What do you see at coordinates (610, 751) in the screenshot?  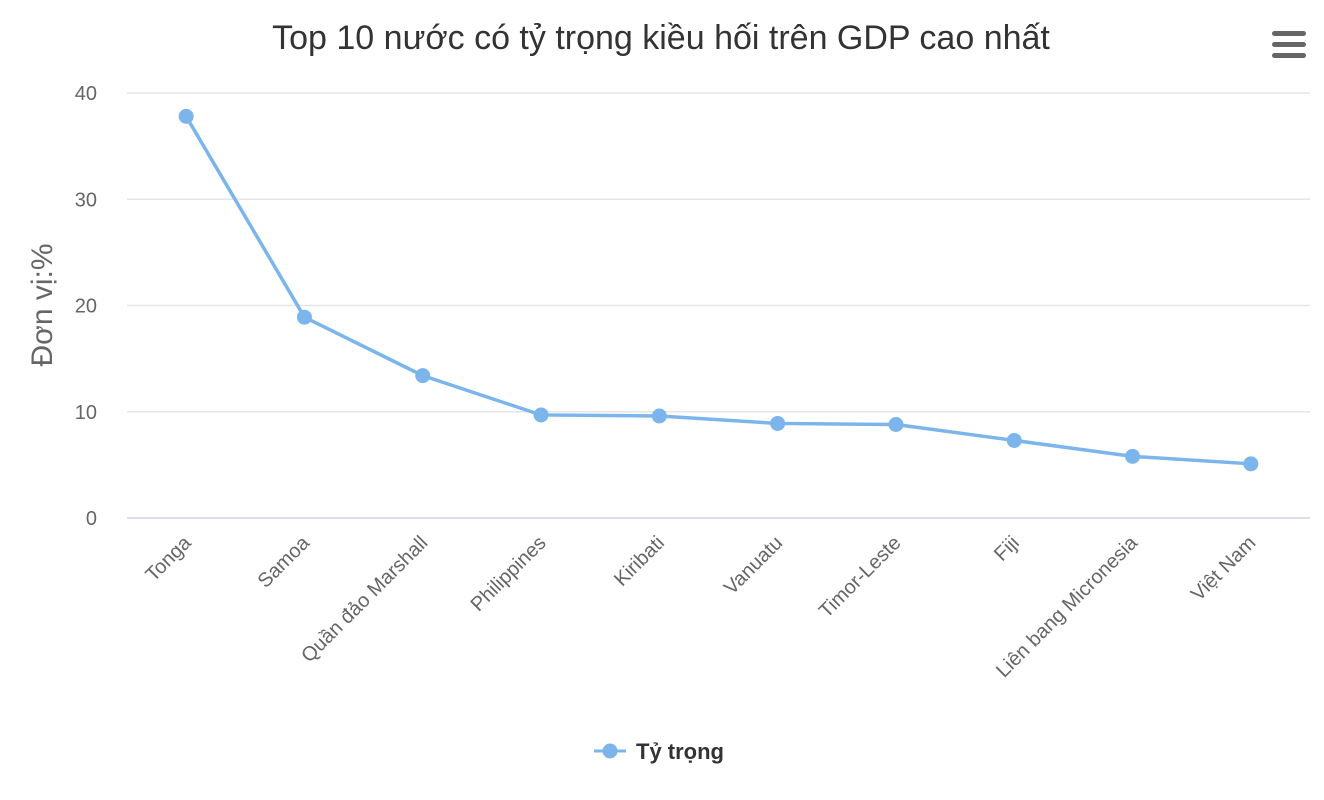 I see `legend-dot-marker` at bounding box center [610, 751].